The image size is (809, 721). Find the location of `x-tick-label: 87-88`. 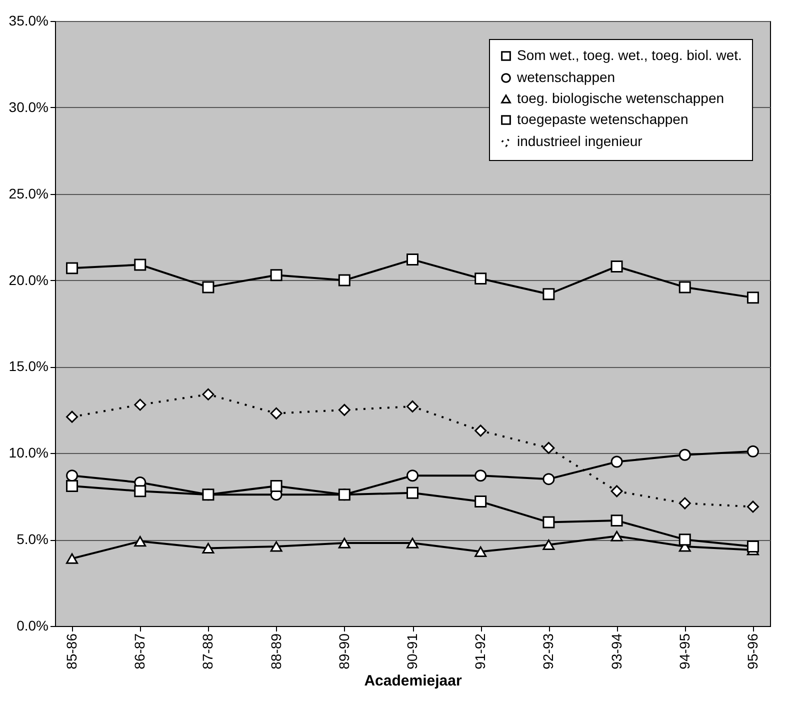

x-tick-label: 87-88 is located at coordinates (208, 651).